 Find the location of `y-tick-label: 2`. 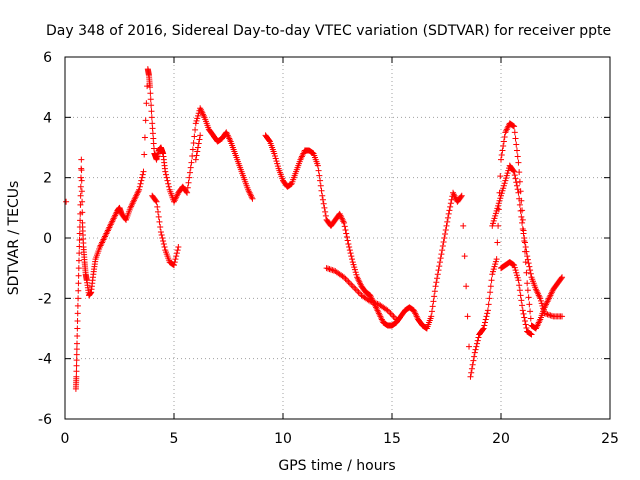

y-tick-label: 2 is located at coordinates (47, 179).